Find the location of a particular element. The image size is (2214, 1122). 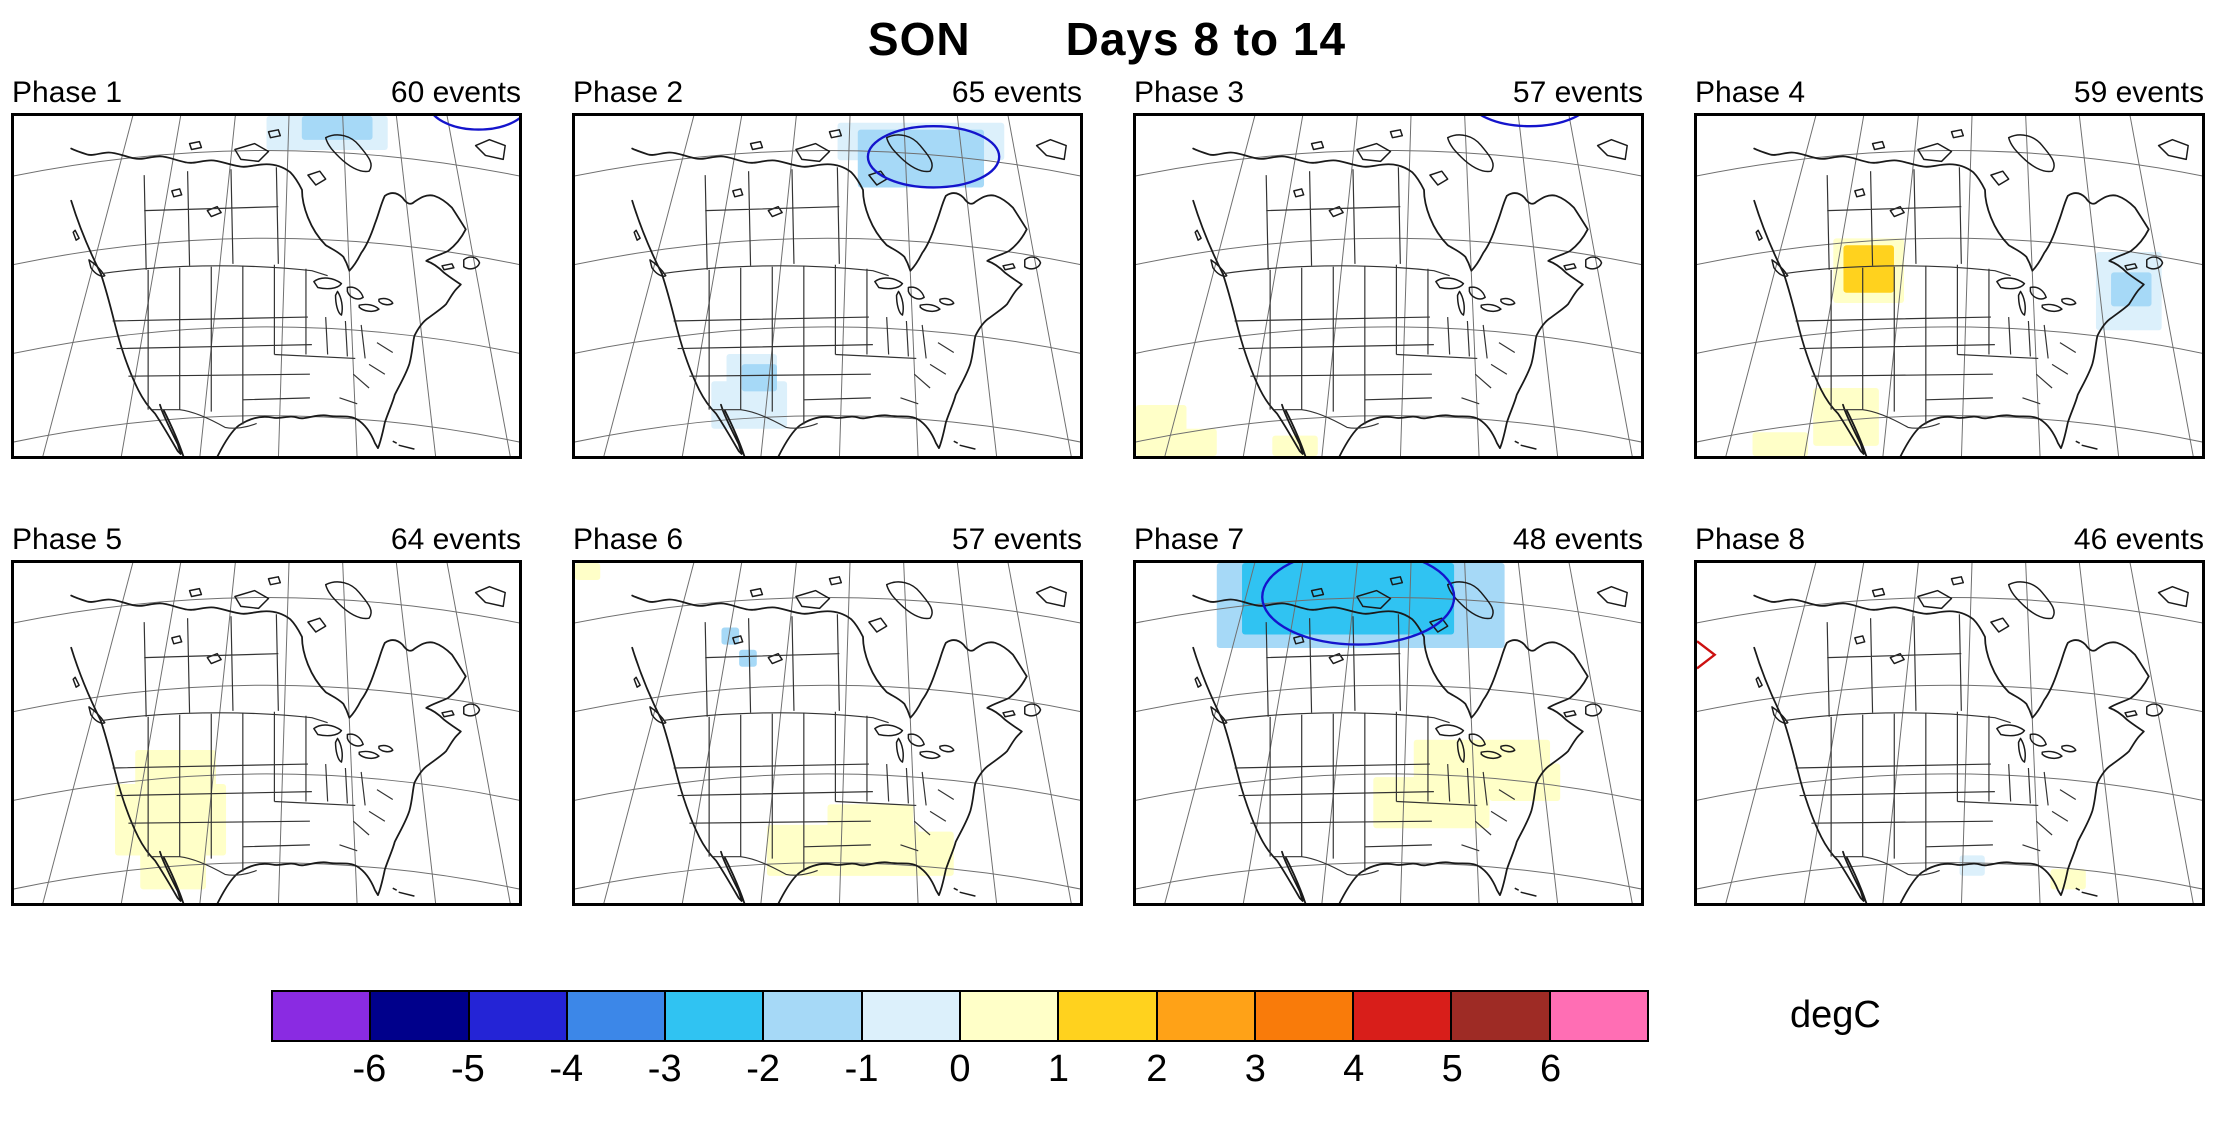

panel: Phase 3 57 events is located at coordinates (1388, 267).